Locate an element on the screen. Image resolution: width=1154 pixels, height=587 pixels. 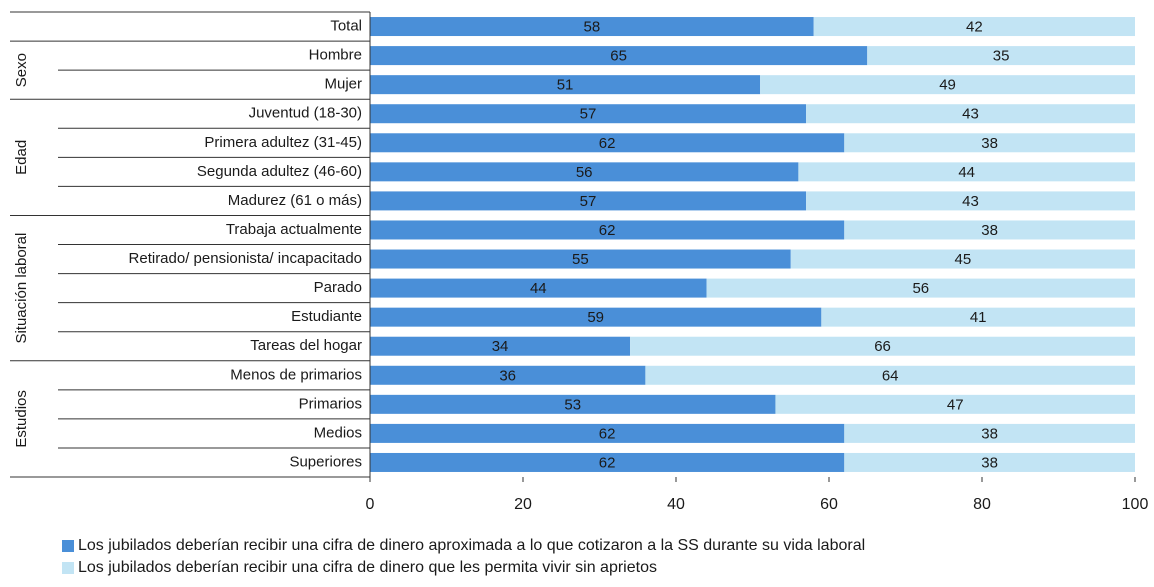
x-tick-label: 40 is located at coordinates (676, 504).